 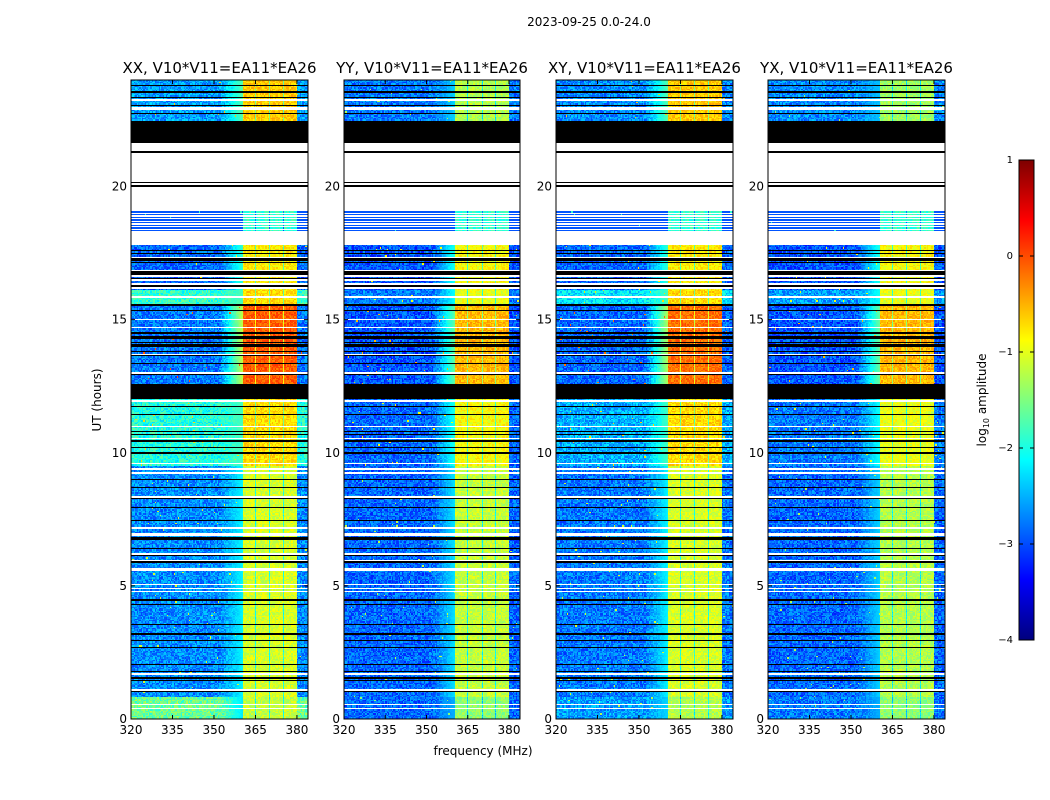 I want to click on panel-title: XX, V10*V11=EA11*EA26, so click(x=219, y=68).